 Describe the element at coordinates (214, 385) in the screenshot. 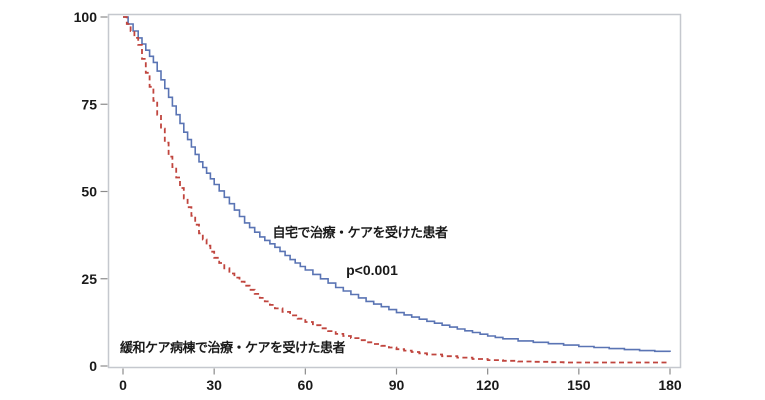

I see `x-tick-label: 30` at that location.